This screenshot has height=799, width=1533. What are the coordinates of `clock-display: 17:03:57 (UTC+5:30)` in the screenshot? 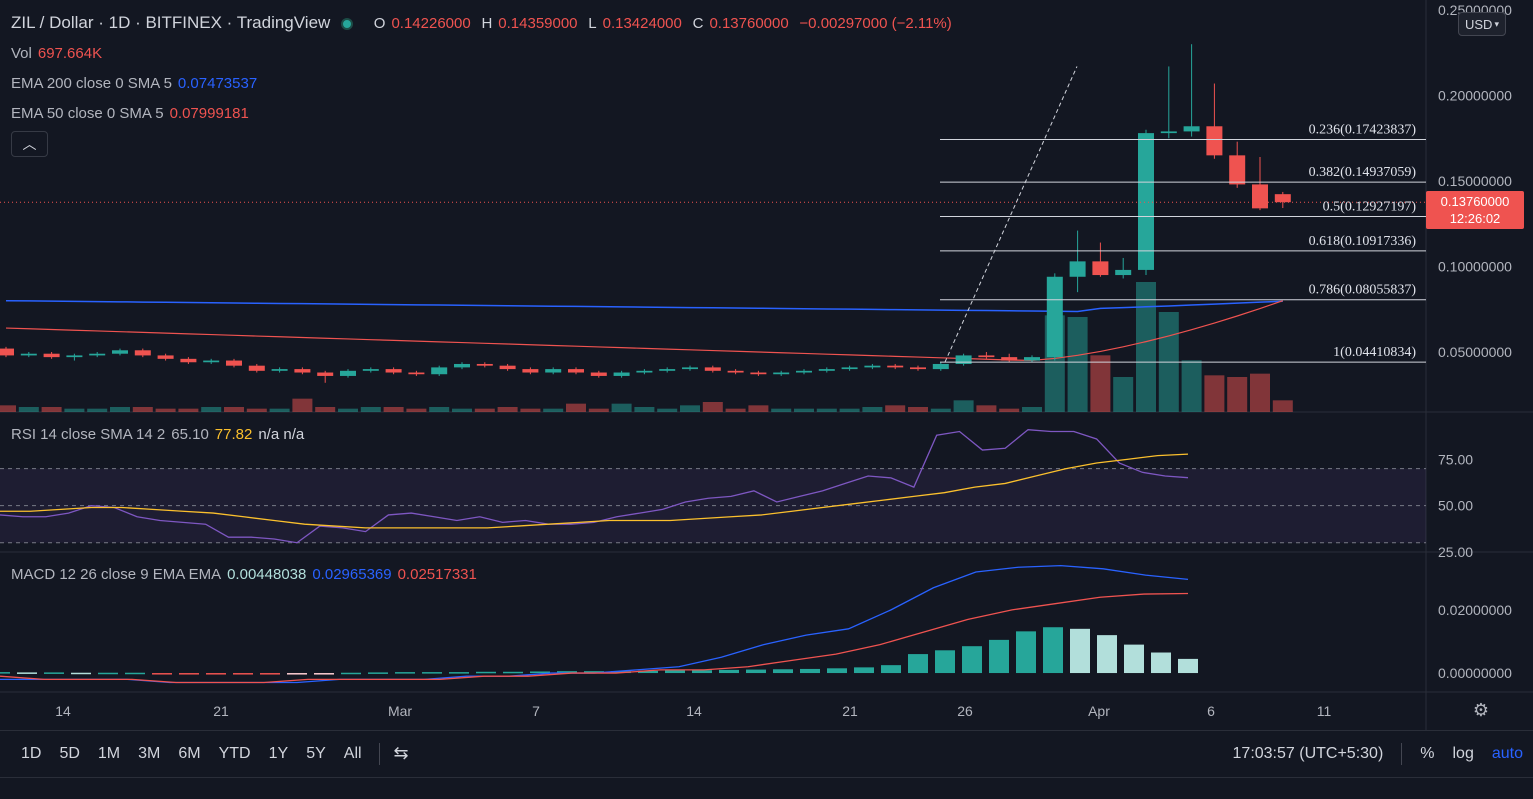 It's located at (1308, 753).